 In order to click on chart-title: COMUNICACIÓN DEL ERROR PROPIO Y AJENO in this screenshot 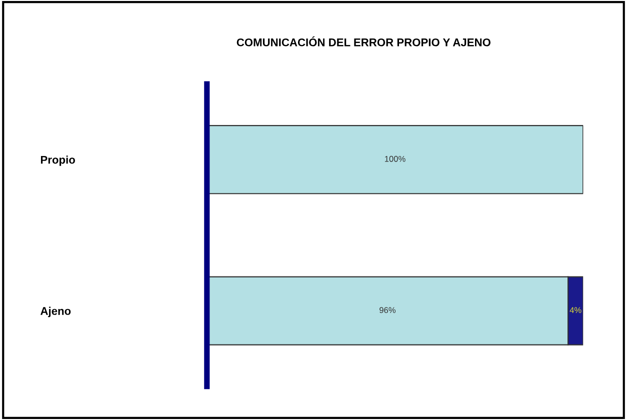, I will do `click(363, 41)`.